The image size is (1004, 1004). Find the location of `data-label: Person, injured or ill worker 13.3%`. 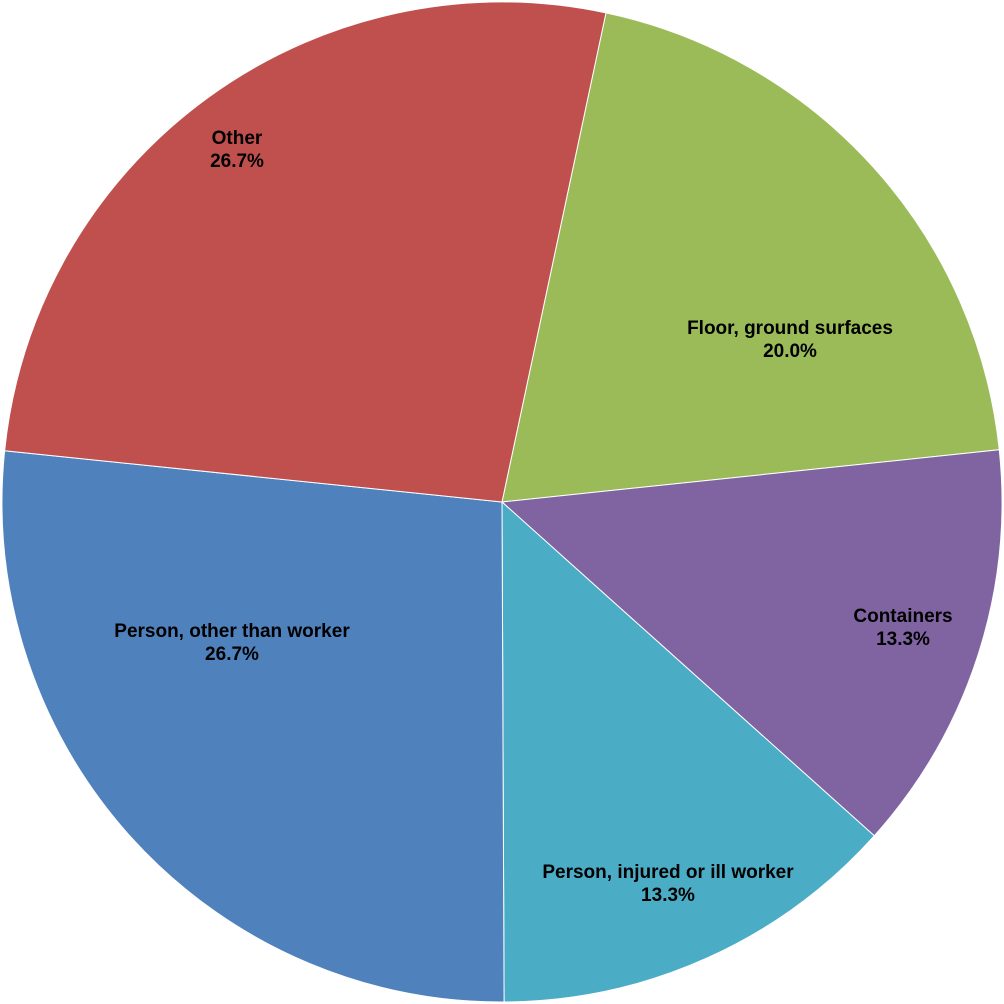

data-label: Person, injured or ill worker 13.3% is located at coordinates (667, 884).